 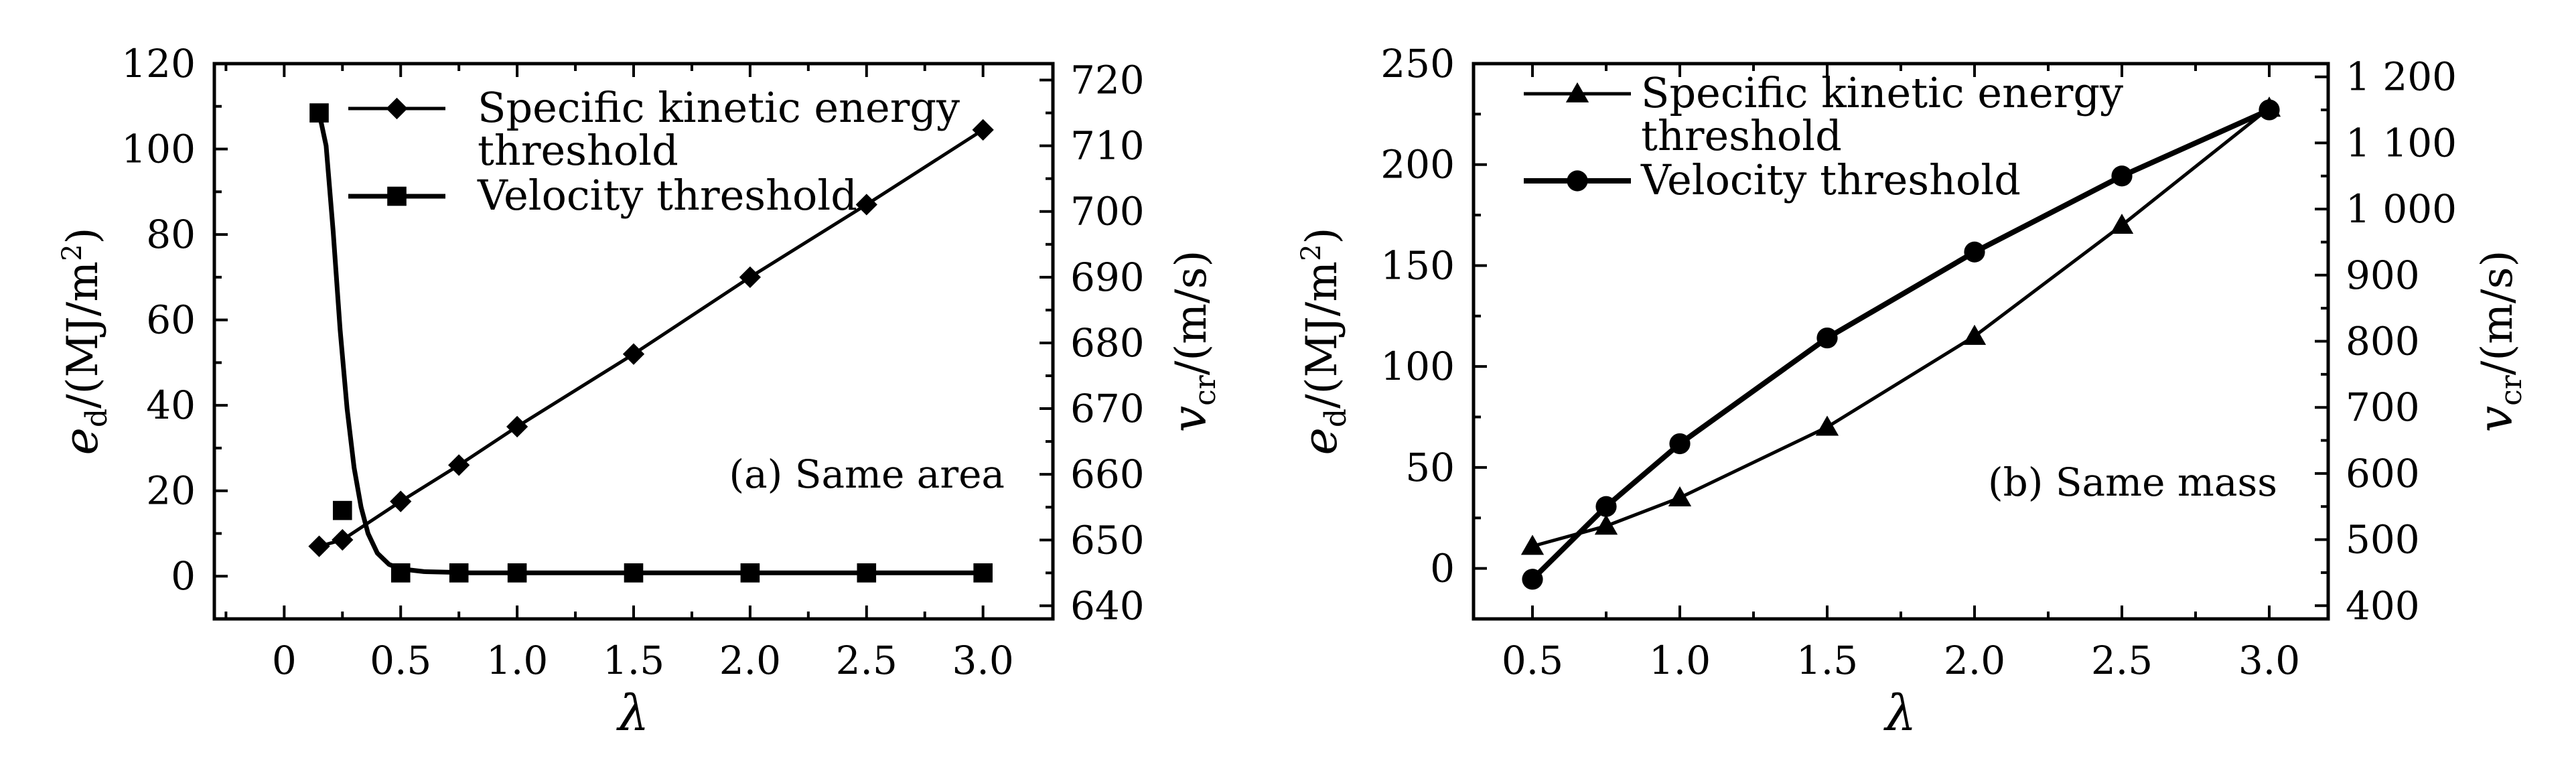 I want to click on series-specific-kinetic-energy, so click(x=651, y=338).